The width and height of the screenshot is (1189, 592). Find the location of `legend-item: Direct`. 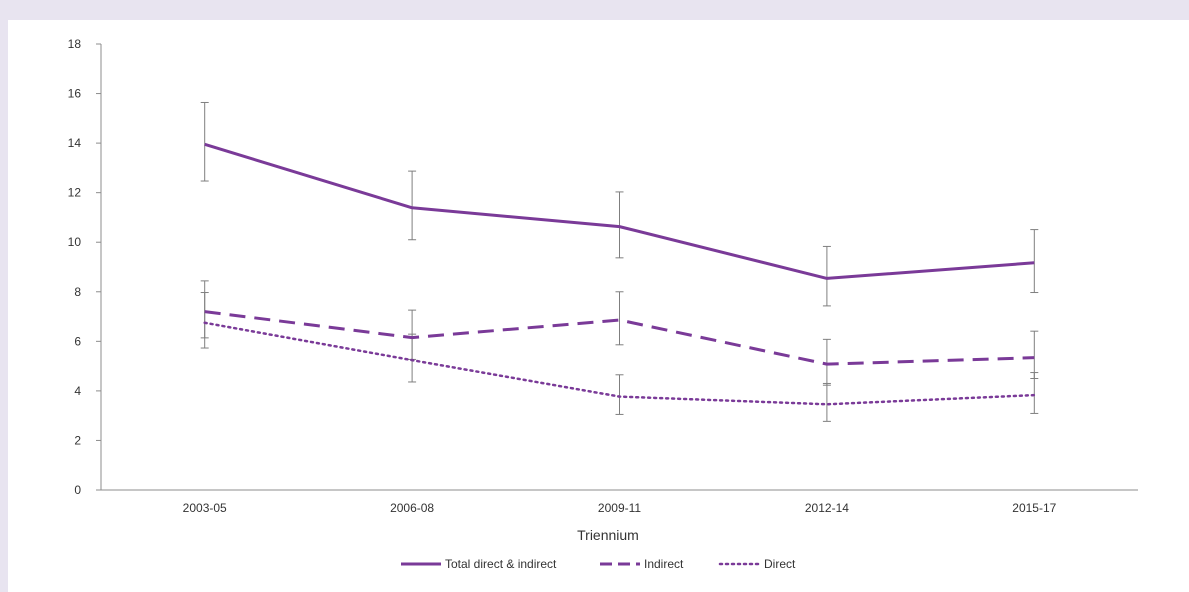

legend-item: Direct is located at coordinates (757, 564).